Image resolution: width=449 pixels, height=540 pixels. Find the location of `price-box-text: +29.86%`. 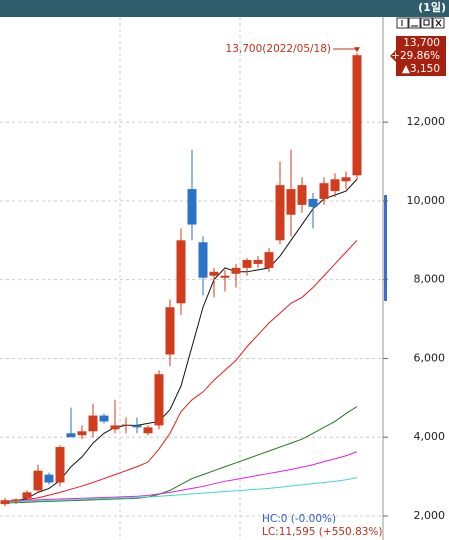

price-box-text: +29.86% is located at coordinates (415, 56).